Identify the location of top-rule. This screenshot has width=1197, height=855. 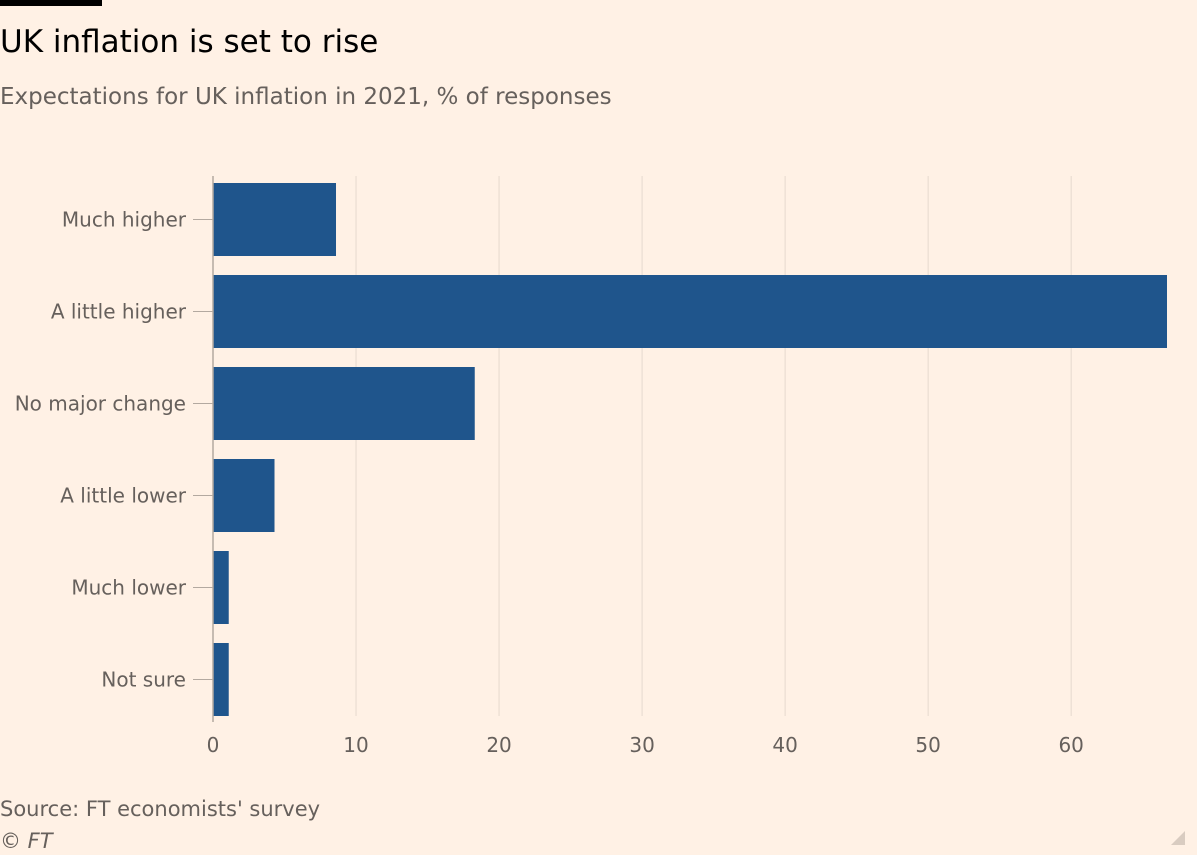
(51, 3).